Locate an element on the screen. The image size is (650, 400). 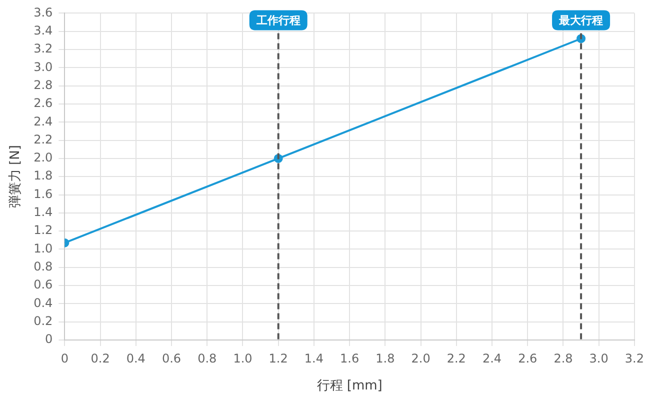
x-tick-label: 0.2 is located at coordinates (100, 358).